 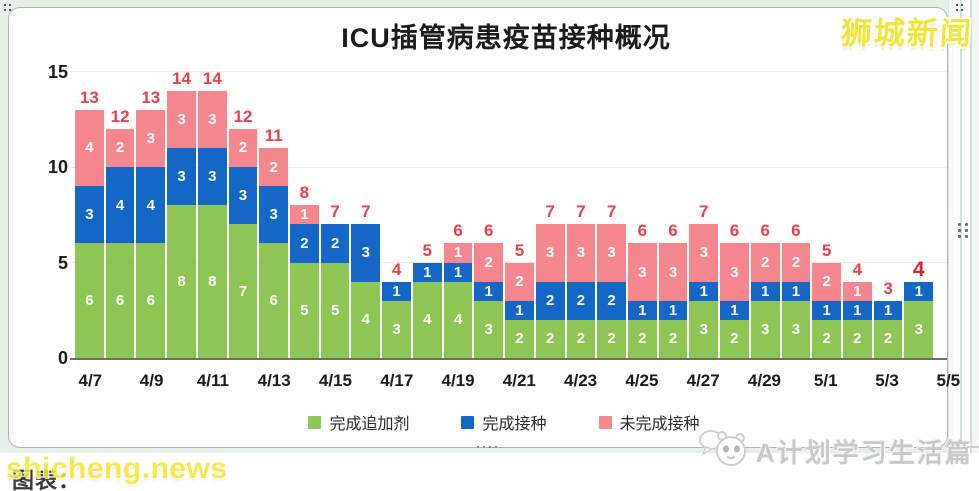 What do you see at coordinates (181, 281) in the screenshot?
I see `bar-segment: 8` at bounding box center [181, 281].